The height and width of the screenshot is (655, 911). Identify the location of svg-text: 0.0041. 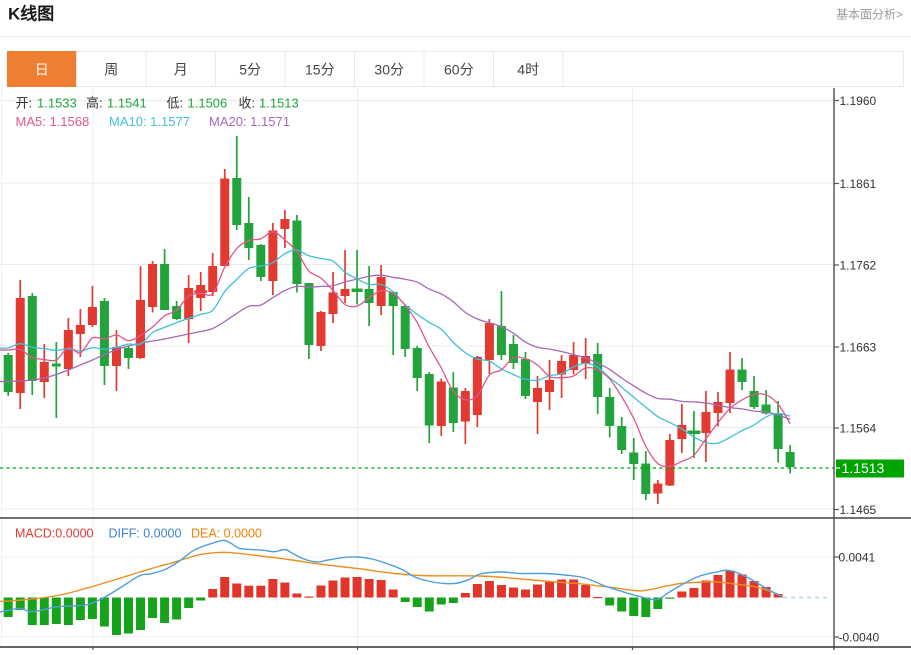
(857, 557).